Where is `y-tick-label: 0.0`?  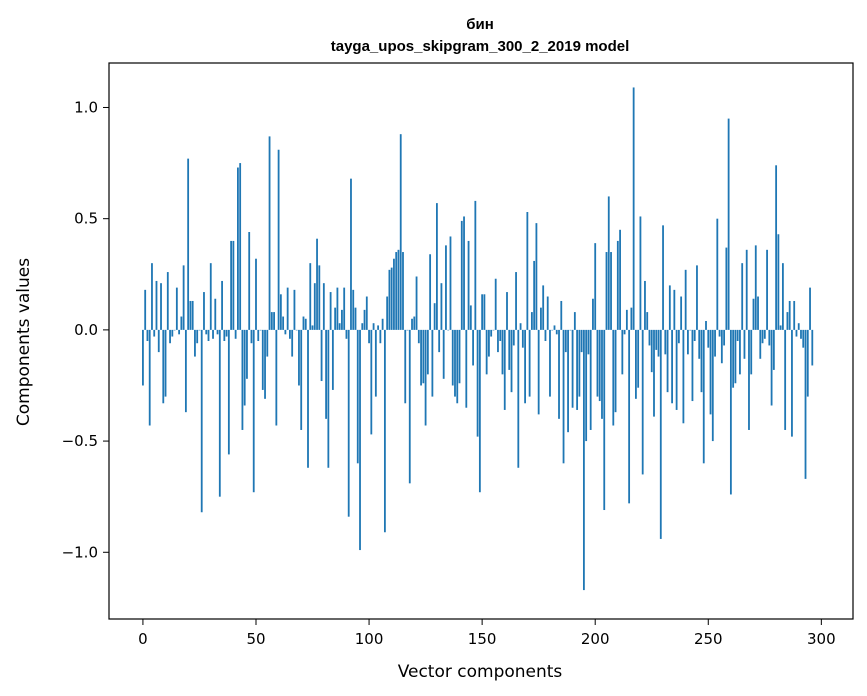
y-tick-label: 0.0 is located at coordinates (86, 330).